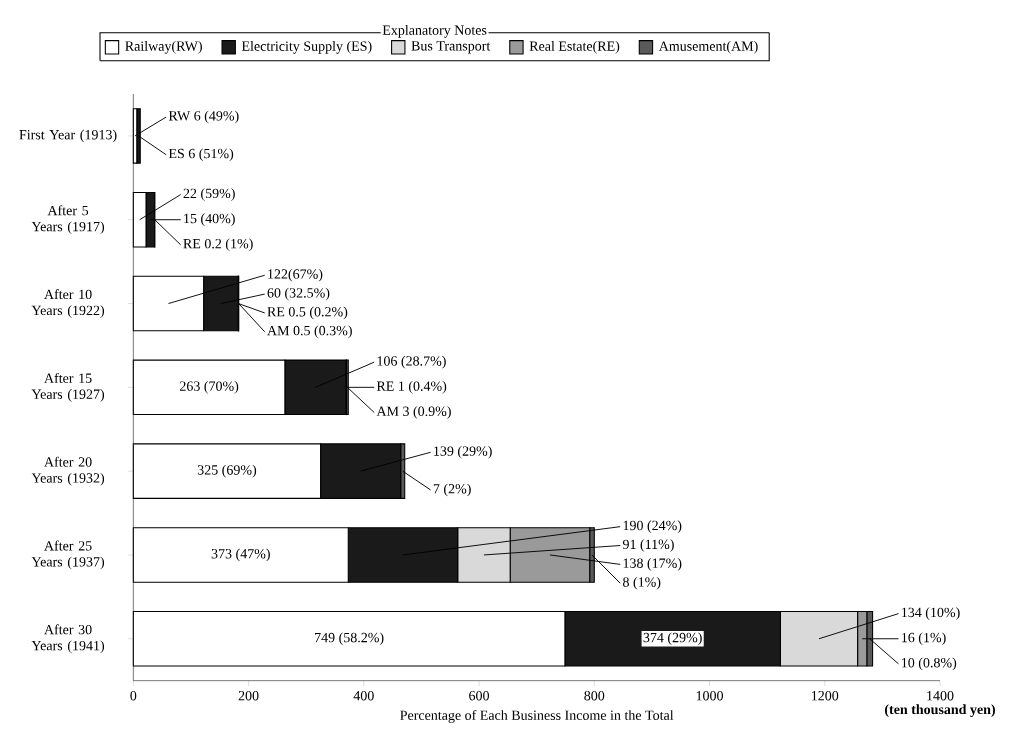  Describe the element at coordinates (209, 194) in the screenshot. I see `data-label: 22 (59%)` at that location.